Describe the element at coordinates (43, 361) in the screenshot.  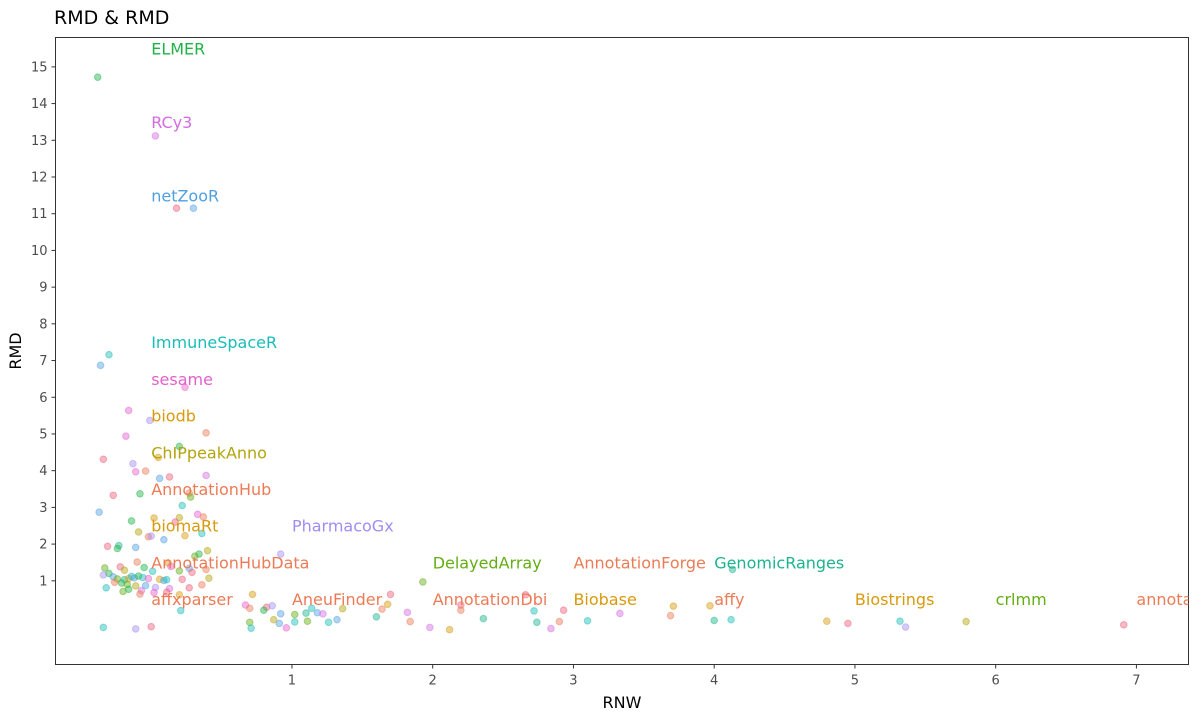
I see `y-tick-label: 7` at that location.